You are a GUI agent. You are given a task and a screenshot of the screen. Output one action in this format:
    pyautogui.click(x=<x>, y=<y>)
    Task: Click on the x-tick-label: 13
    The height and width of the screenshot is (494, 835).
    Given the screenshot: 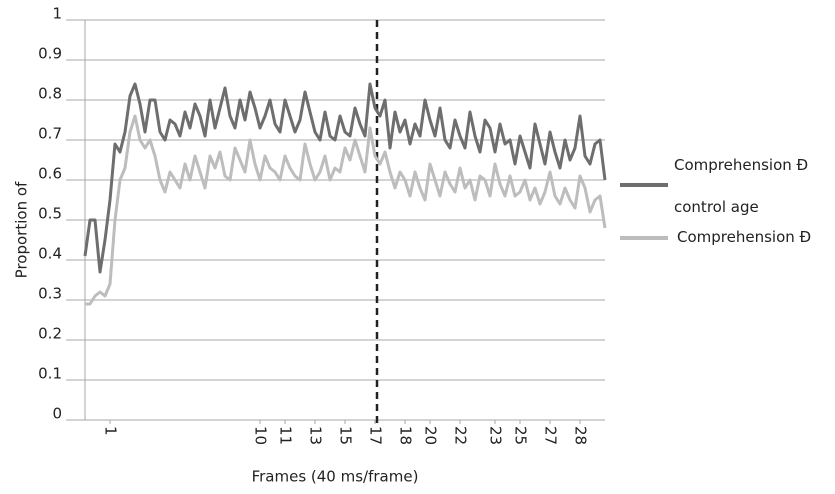 What is the action you would take?
    pyautogui.click(x=316, y=435)
    